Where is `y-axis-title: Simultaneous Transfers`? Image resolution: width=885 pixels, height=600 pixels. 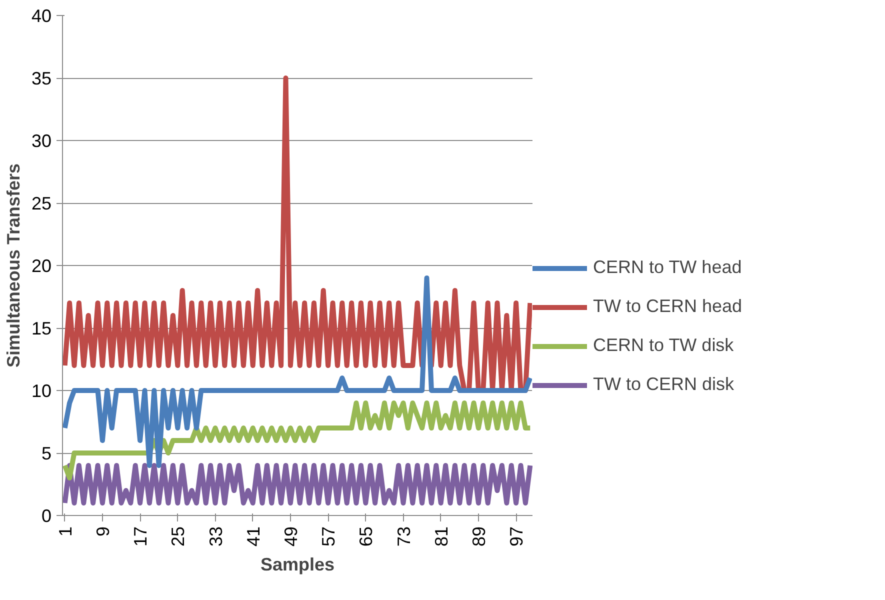
y-axis-title: Simultaneous Transfers is located at coordinates (13, 265).